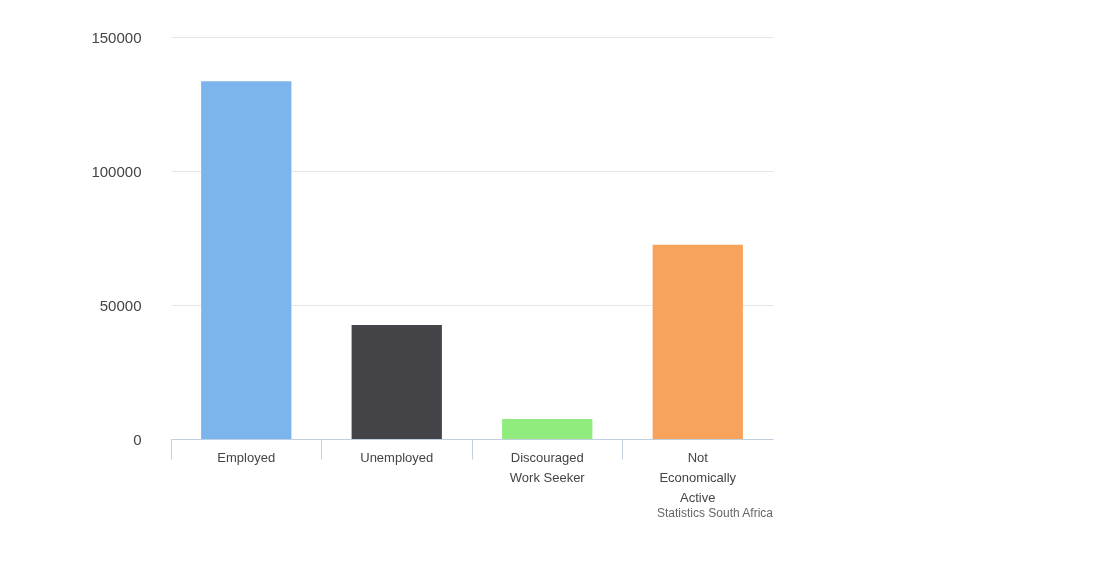  I want to click on y-tick-label: 50000, so click(120, 305).